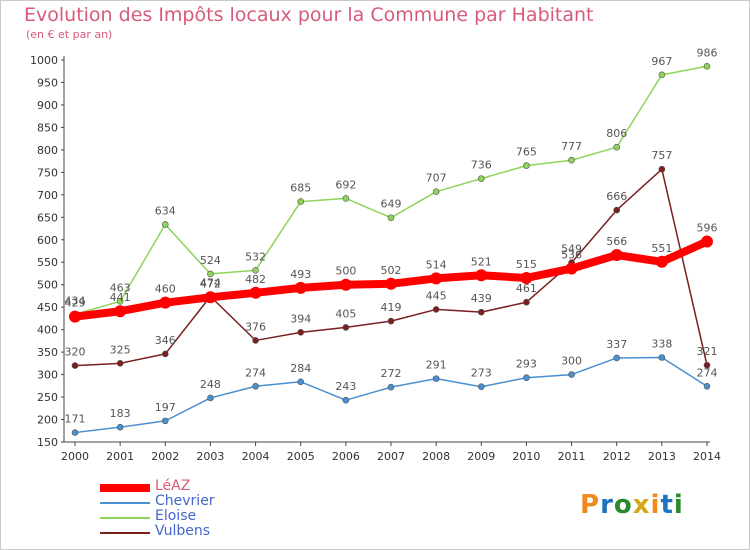 This screenshot has height=550, width=750. I want to click on legend-item: Chevrier, so click(230, 501).